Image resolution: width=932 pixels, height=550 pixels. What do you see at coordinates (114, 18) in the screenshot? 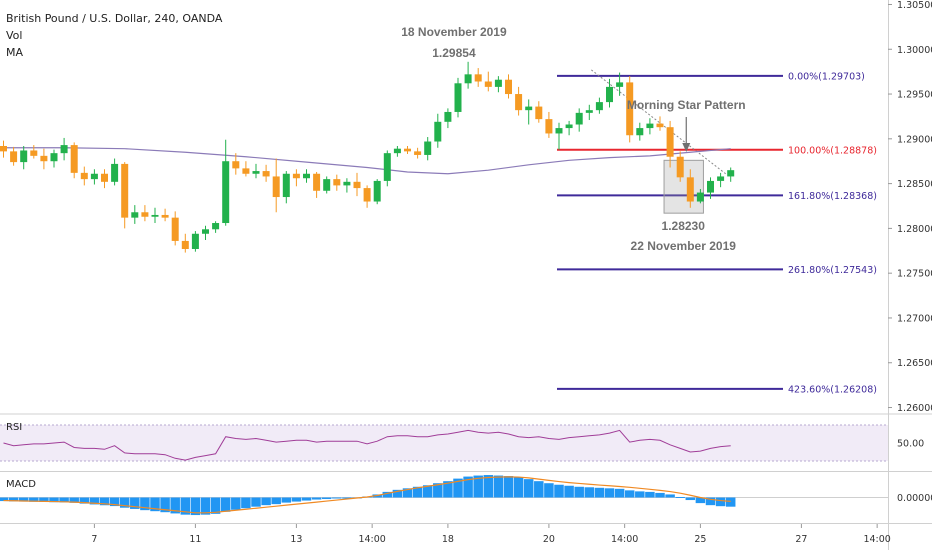
I see `symbol-title: British Pound / U.S. Dollar, 240, OANDA` at bounding box center [114, 18].